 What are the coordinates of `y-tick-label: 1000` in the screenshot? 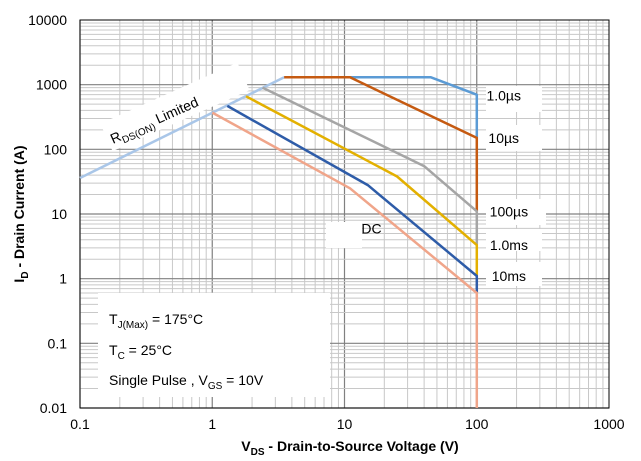 It's located at (51, 85).